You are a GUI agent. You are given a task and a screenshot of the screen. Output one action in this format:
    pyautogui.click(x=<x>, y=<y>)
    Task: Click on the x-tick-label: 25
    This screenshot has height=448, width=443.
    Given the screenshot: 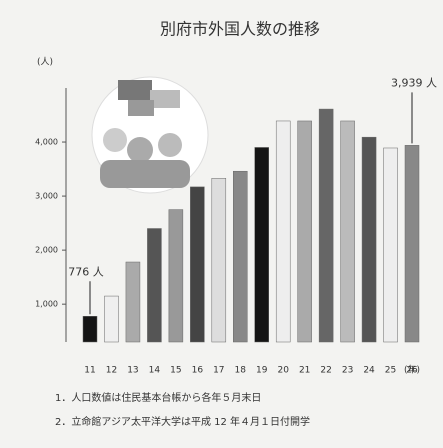 What is the action you would take?
    pyautogui.click(x=390, y=371)
    